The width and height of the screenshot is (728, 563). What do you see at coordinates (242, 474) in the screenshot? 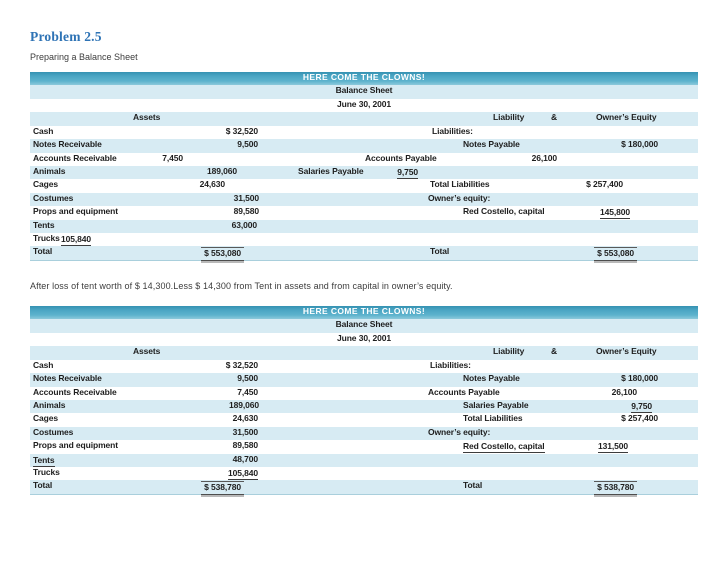
I see `table-cell: 105,840` at bounding box center [242, 474].